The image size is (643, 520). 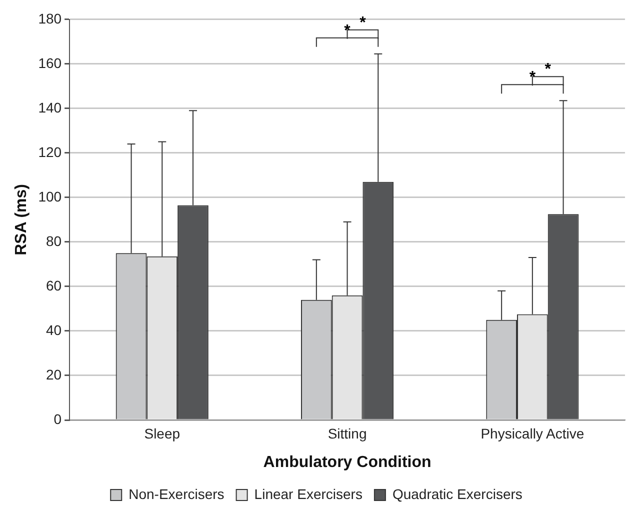 I want to click on y-tick-label: 20, so click(x=54, y=374).